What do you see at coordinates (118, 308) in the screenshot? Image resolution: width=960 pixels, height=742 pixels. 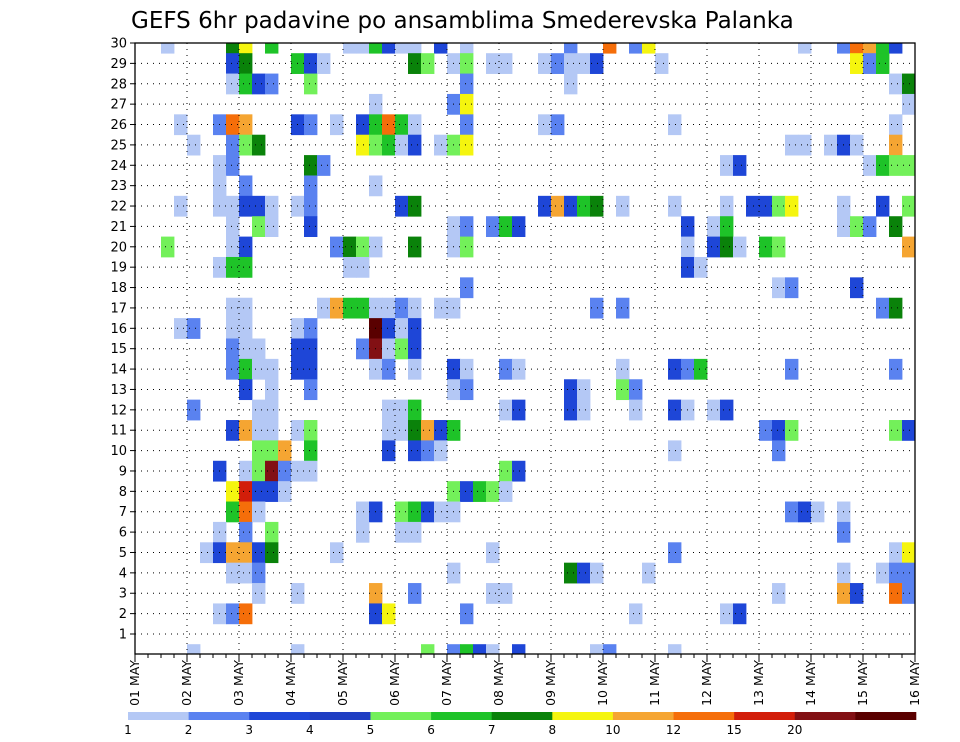 I see `y-tick-label: 17` at bounding box center [118, 308].